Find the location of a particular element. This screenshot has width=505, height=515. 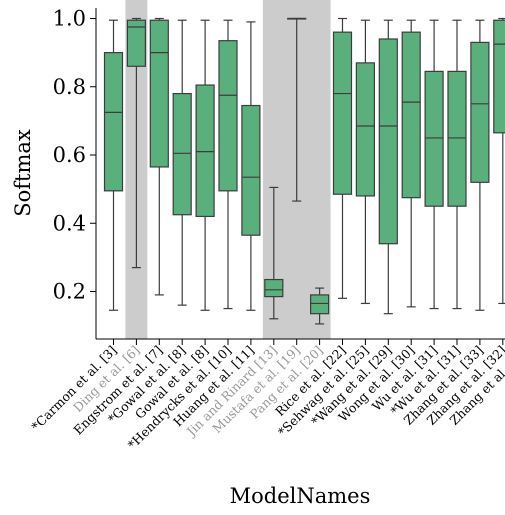

y-axis-label: Softmax is located at coordinates (23, 173).